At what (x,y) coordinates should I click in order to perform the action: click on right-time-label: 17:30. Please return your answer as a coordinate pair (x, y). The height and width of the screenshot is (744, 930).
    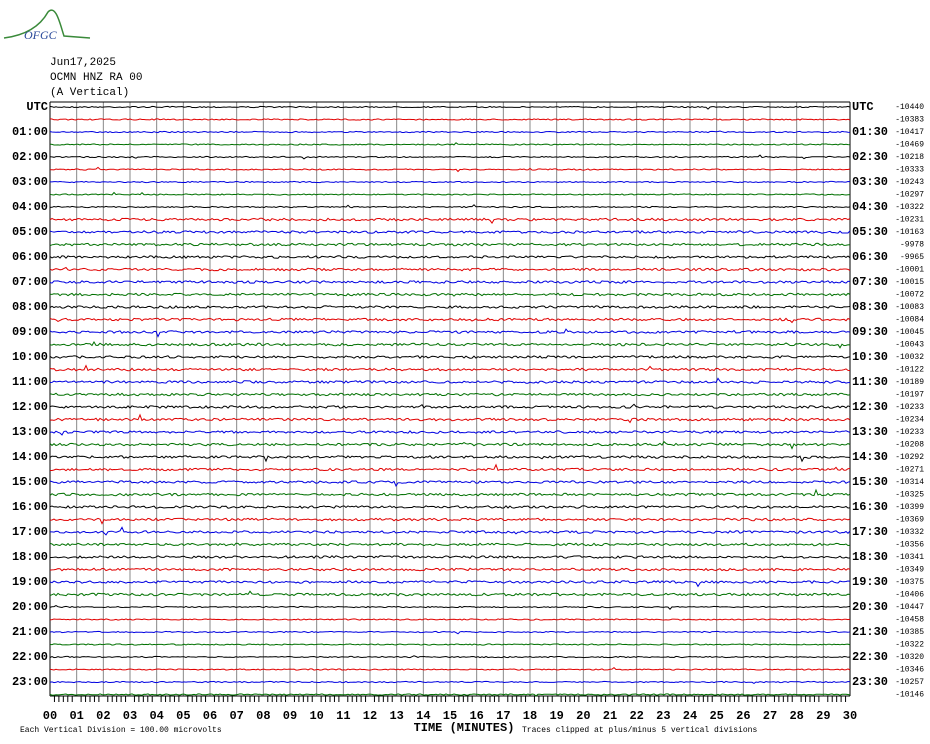
    Looking at the image, I should click on (870, 532).